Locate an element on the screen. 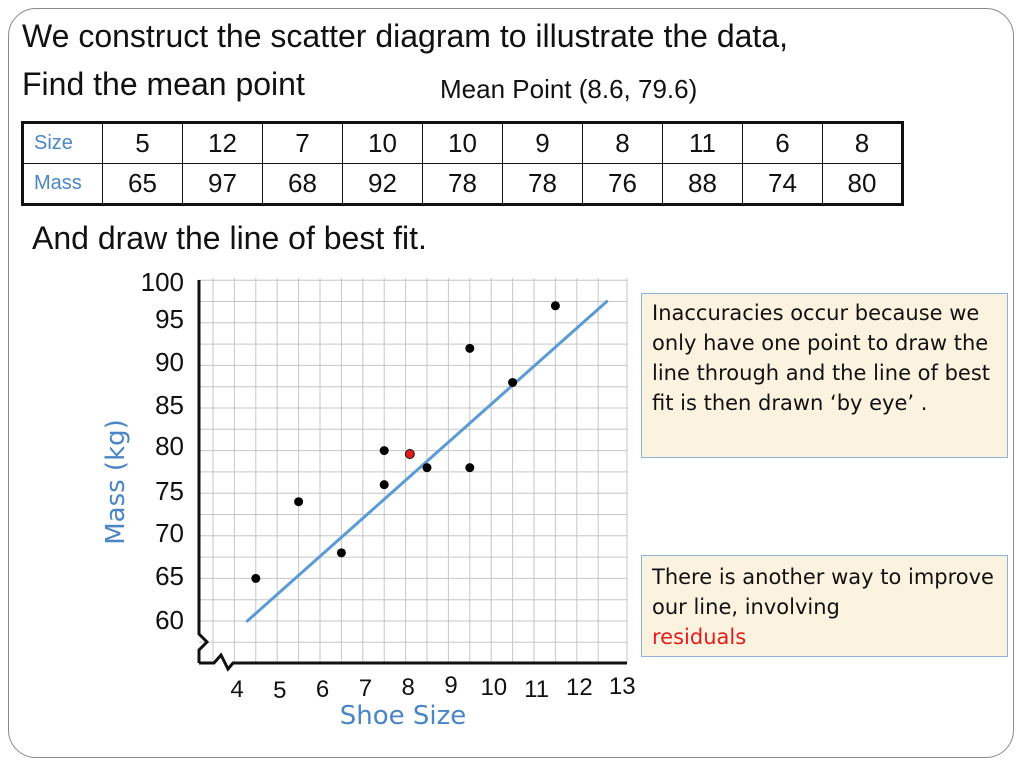 This screenshot has width=1024, height=768. size-cell: 11 is located at coordinates (702, 143).